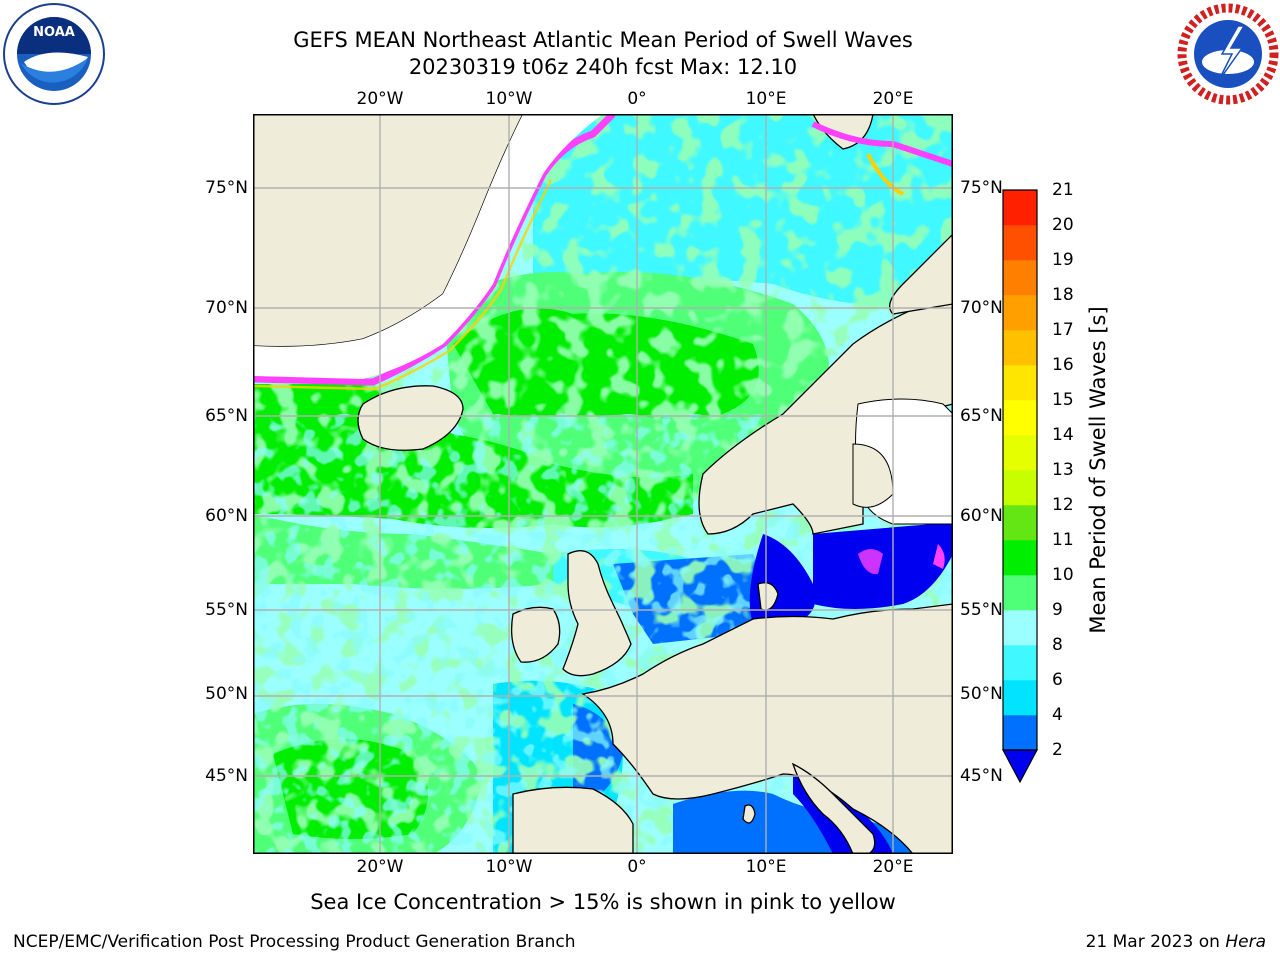  Describe the element at coordinates (1057, 610) in the screenshot. I see `colorbar-tick-label: 9` at that location.